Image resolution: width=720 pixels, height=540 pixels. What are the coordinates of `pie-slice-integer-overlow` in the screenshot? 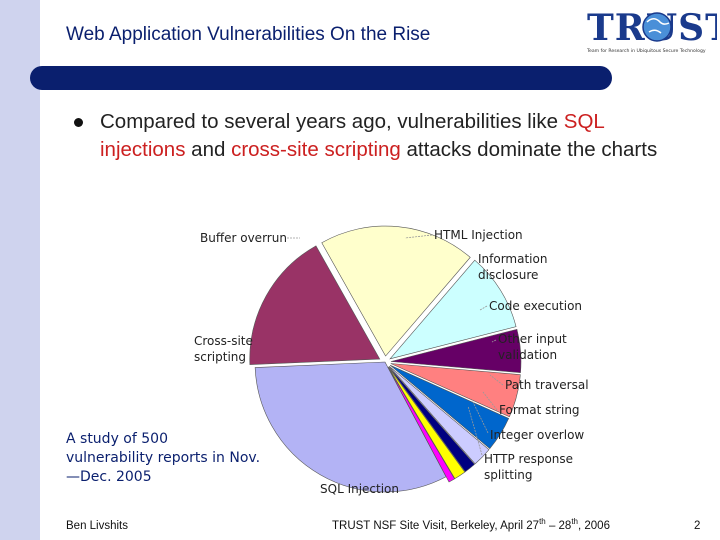 It's located at (427, 423).